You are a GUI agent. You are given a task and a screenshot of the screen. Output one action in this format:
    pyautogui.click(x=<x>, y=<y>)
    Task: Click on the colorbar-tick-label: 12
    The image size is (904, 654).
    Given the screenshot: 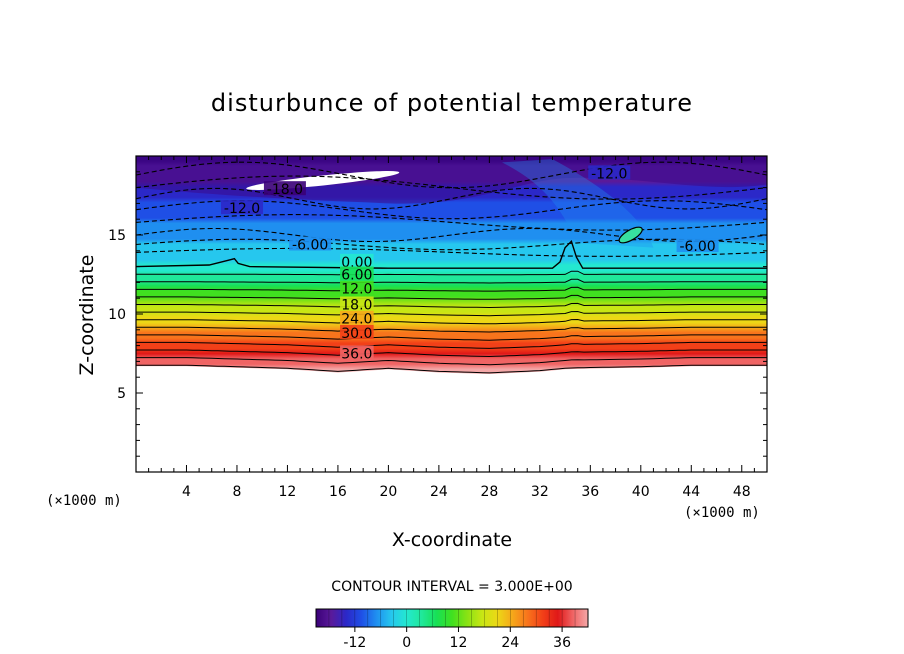 What is the action you would take?
    pyautogui.click(x=459, y=643)
    